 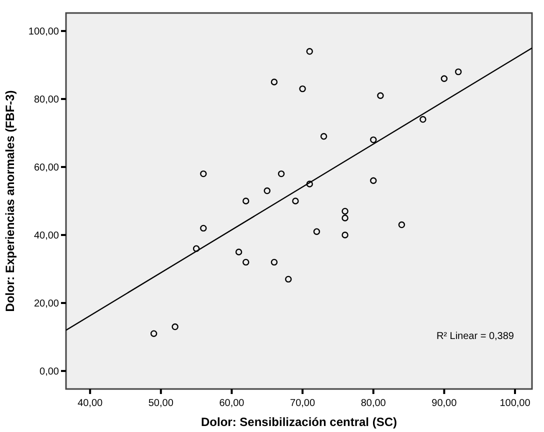 I want to click on x-tick-label: 90,00, so click(x=445, y=403).